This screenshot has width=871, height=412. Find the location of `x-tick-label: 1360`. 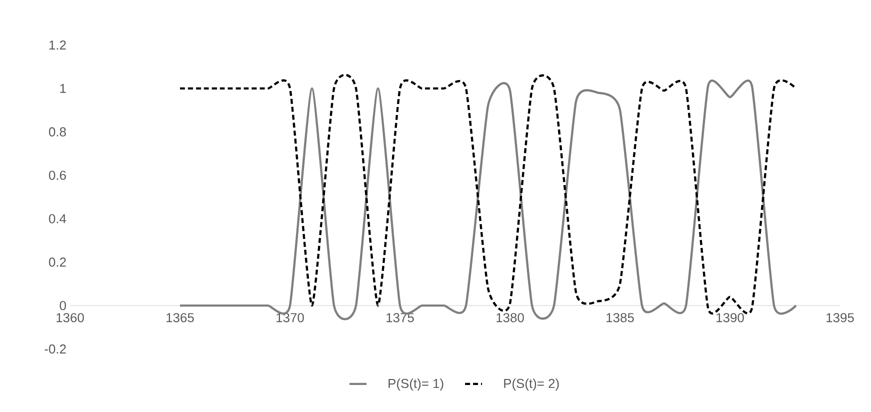

x-tick-label: 1360 is located at coordinates (70, 317).